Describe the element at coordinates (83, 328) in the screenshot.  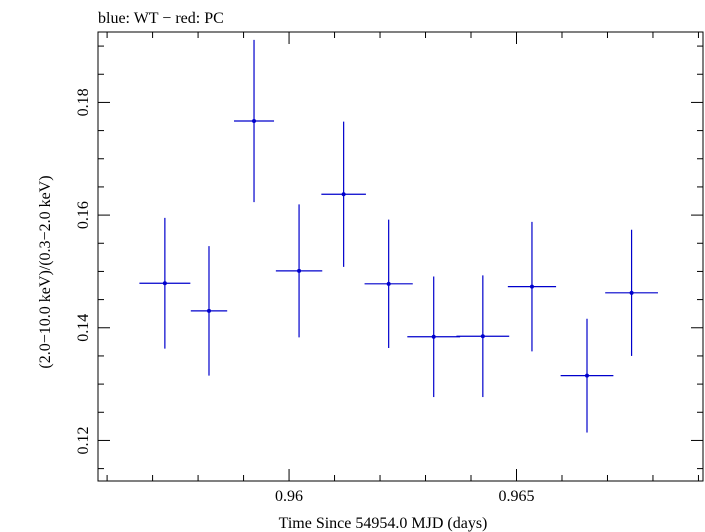
I see `y-tick-label: 0.14` at that location.